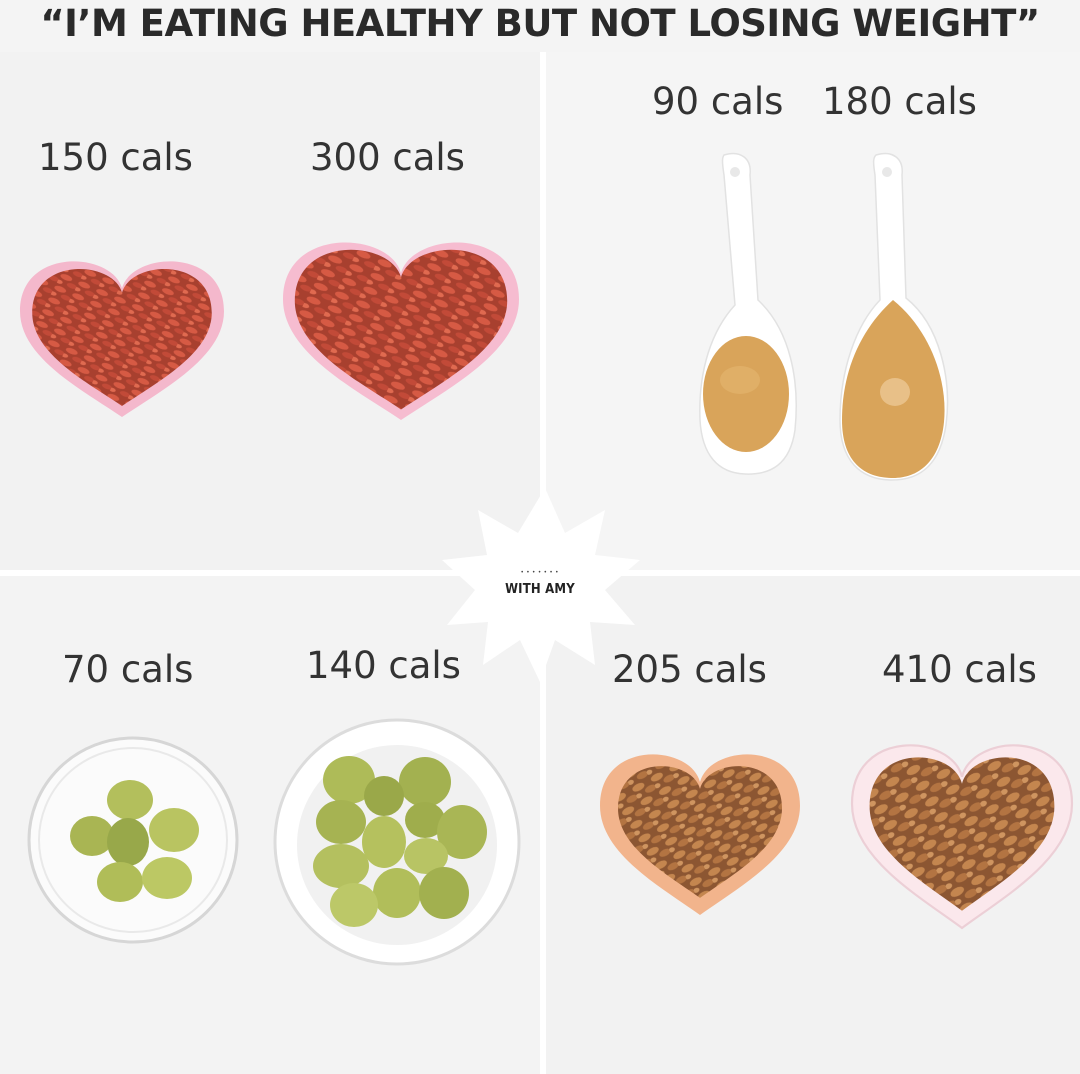 This screenshot has width=1080, height=1074. I want to click on olives-small-bowl, so click(133, 840).